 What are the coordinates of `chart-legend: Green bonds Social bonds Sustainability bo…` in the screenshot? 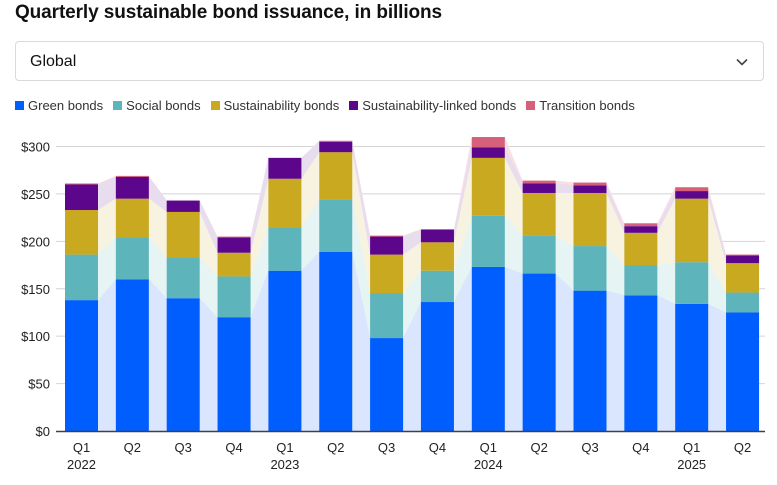 It's located at (325, 105).